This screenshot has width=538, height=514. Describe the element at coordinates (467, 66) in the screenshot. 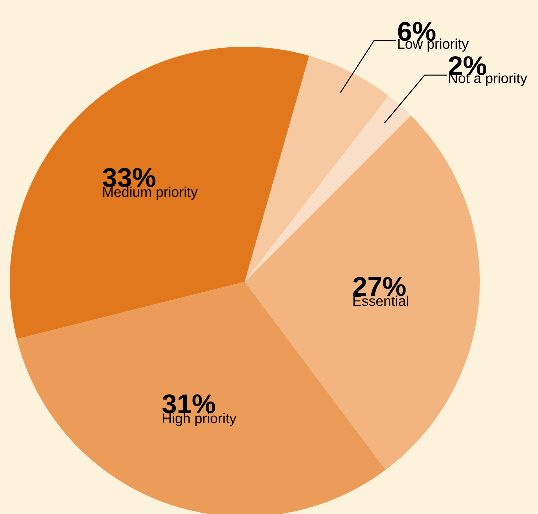

I see `data-label: 2%` at that location.